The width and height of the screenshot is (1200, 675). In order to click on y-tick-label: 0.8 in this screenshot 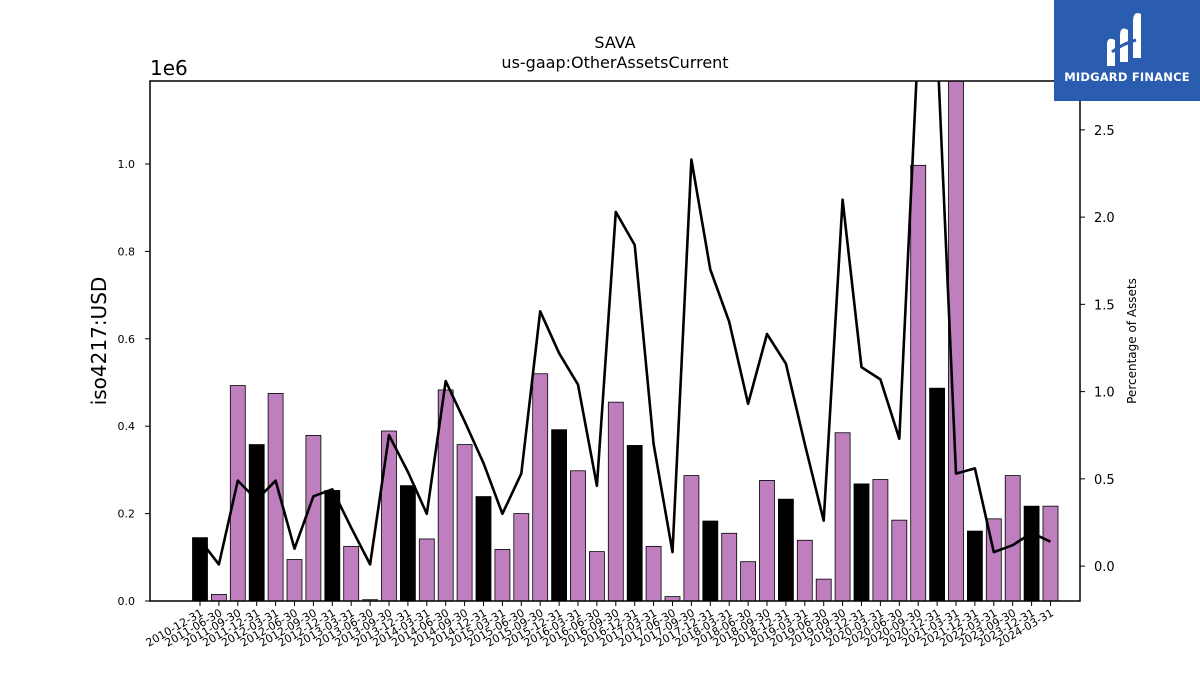, I will do `click(127, 251)`.